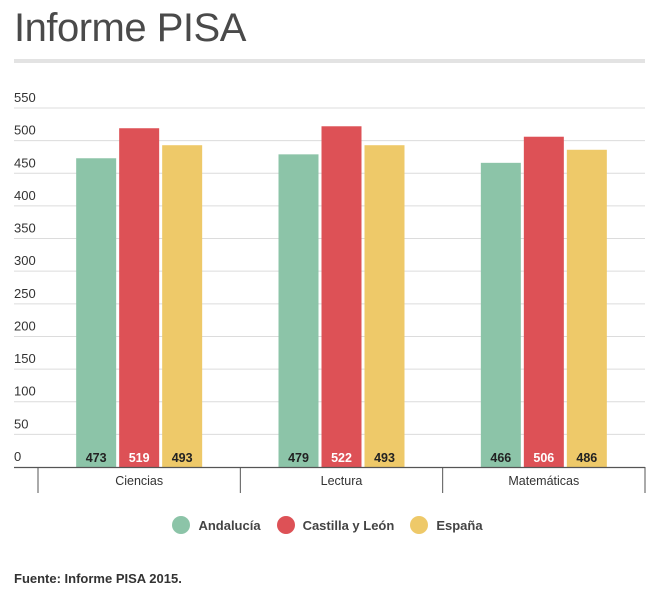  What do you see at coordinates (342, 481) in the screenshot?
I see `x-category-label: Lectura` at bounding box center [342, 481].